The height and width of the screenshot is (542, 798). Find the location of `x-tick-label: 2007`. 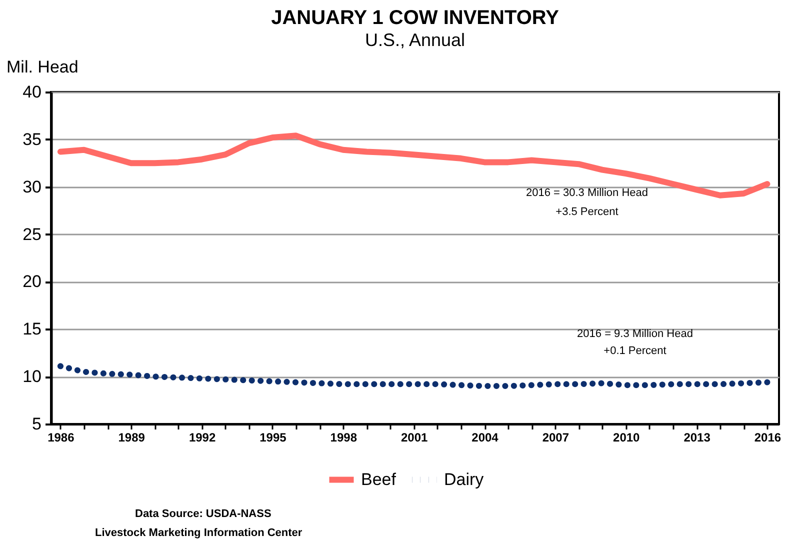

x-tick-label: 2007 is located at coordinates (556, 437).